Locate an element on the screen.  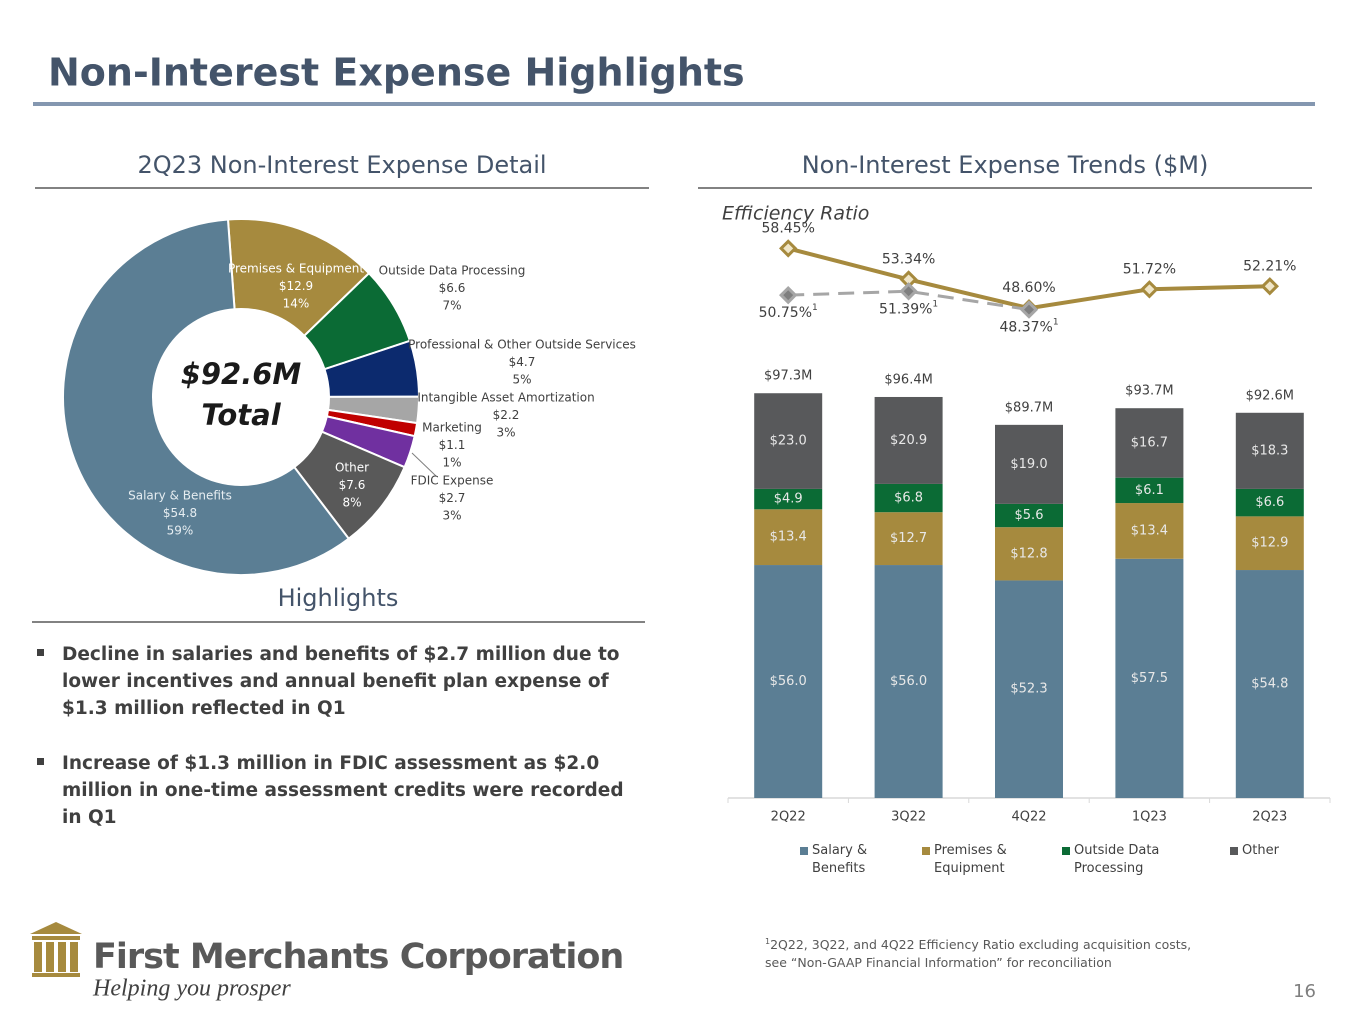
logo-icon is located at coordinates (56, 949).